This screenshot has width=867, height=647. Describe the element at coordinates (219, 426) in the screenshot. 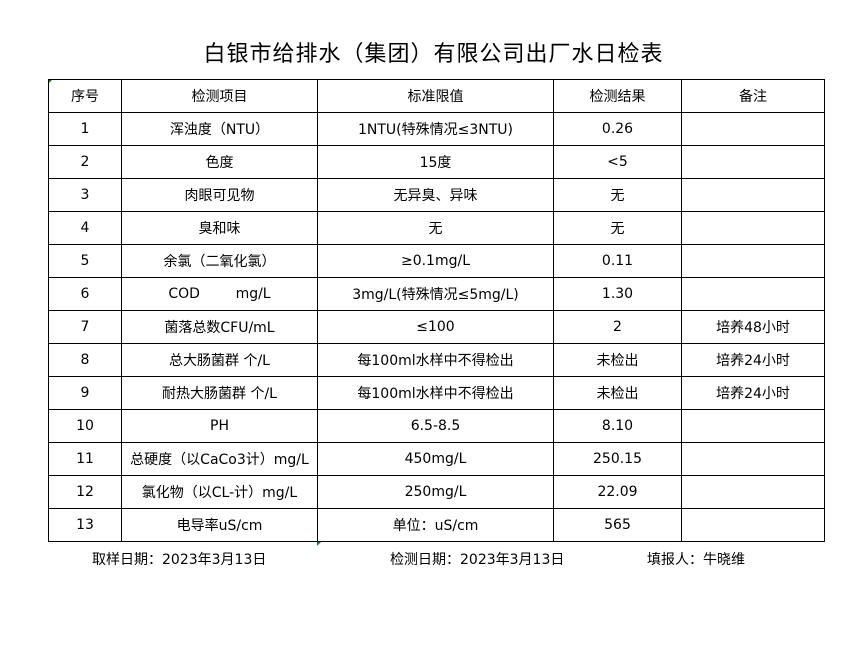

I see `table-cell: PH` at that location.